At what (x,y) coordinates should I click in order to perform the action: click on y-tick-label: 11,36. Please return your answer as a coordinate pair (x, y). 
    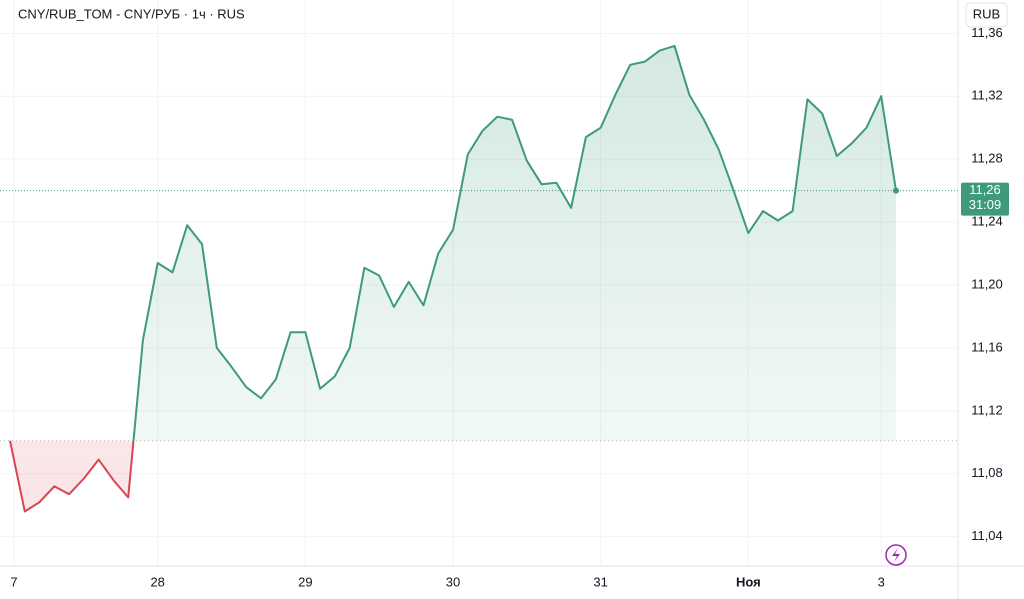
    Looking at the image, I should click on (987, 32).